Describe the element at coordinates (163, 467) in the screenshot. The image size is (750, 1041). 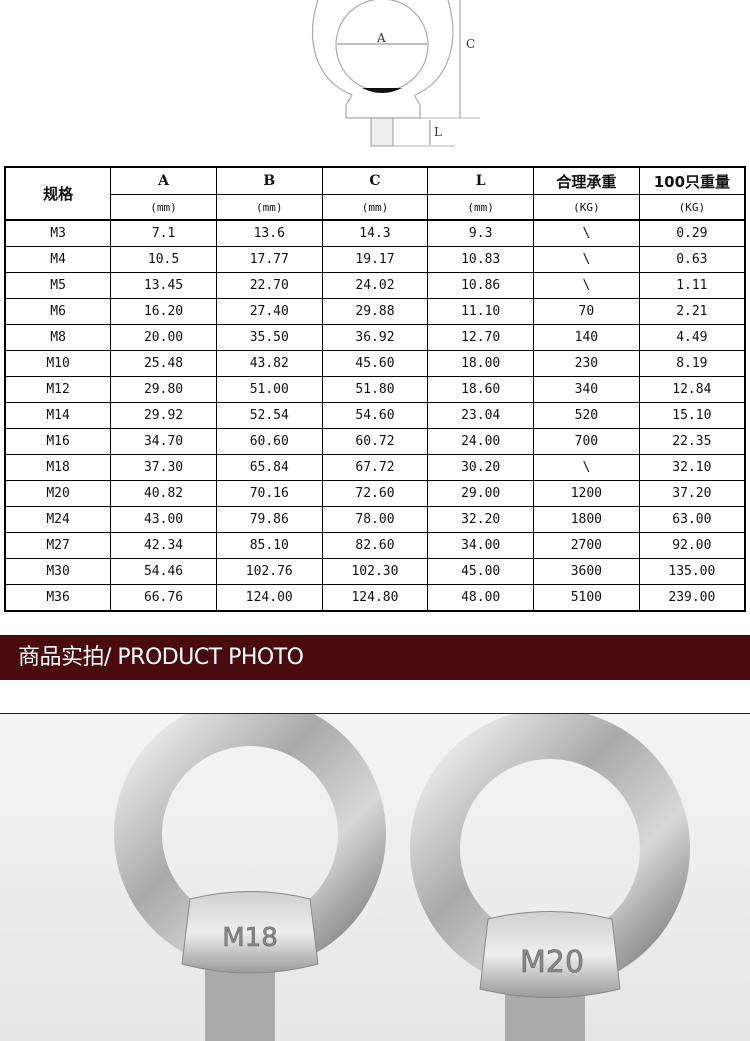
I see `value-cell: 37.30` at that location.